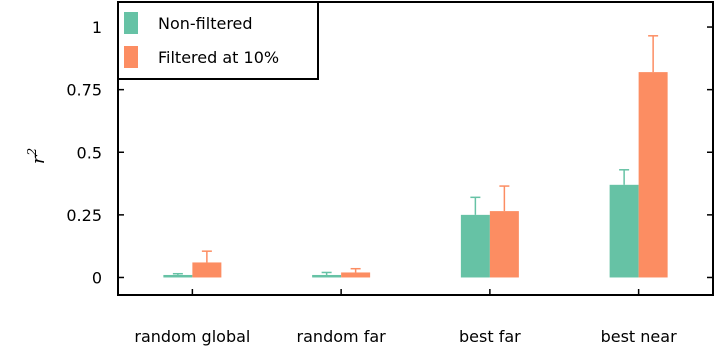 The width and height of the screenshot is (715, 351). Describe the element at coordinates (639, 336) in the screenshot. I see `x-tick-label: best near` at that location.